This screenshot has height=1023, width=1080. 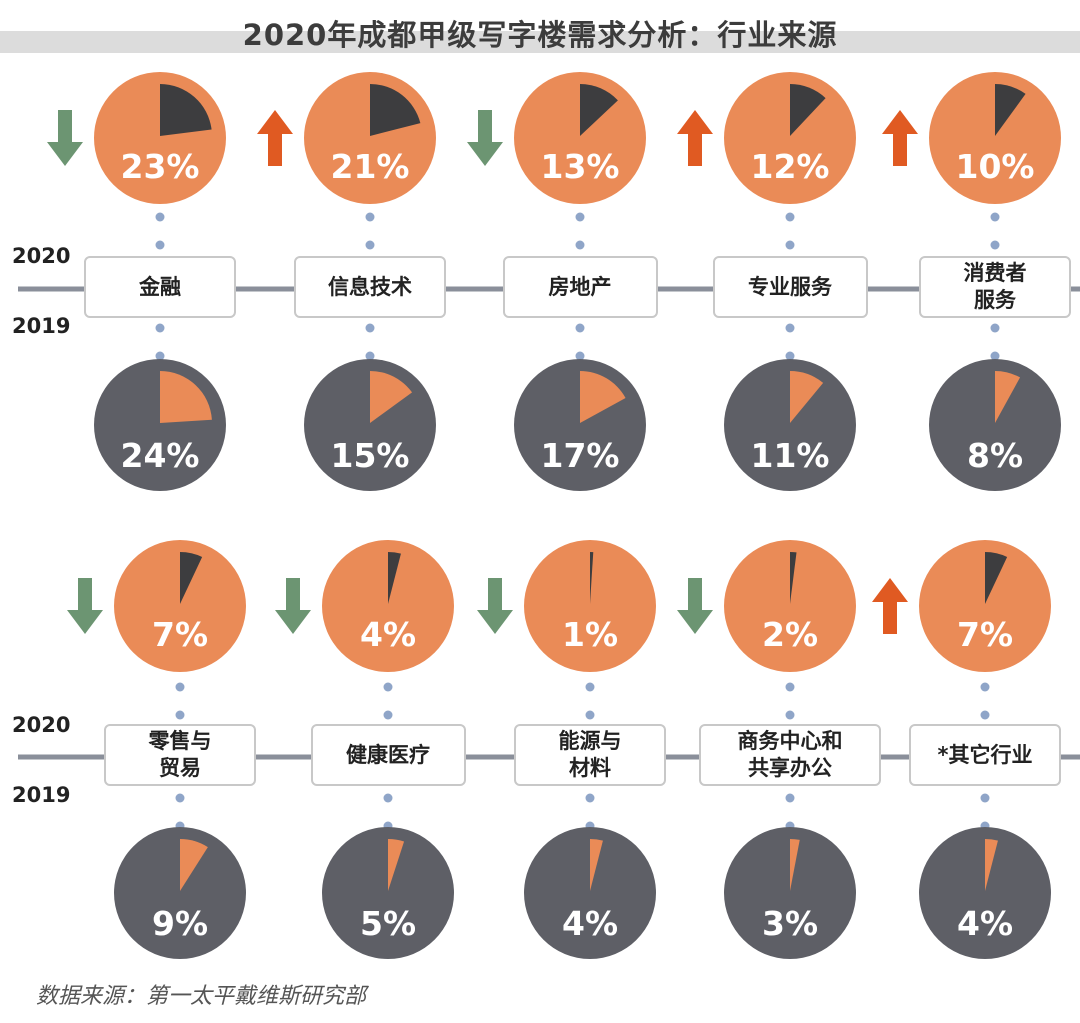 What do you see at coordinates (790, 634) in the screenshot?
I see `pie-2020-label-9: 2%` at bounding box center [790, 634].